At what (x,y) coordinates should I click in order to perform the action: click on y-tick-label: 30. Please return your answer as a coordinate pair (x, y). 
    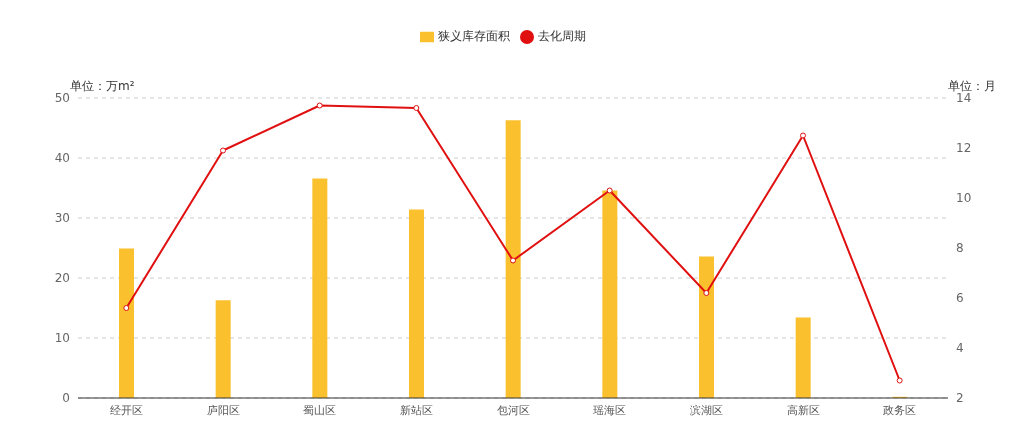
    Looking at the image, I should click on (62, 218).